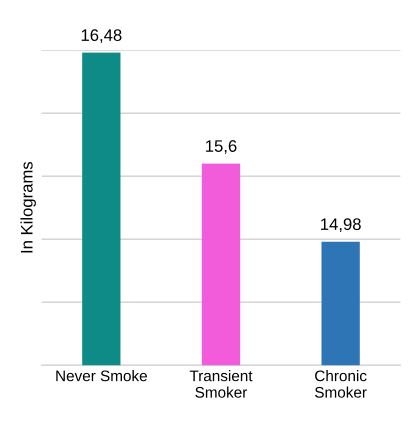 This screenshot has height=440, width=415. I want to click on data-label: 15,6, so click(221, 147).